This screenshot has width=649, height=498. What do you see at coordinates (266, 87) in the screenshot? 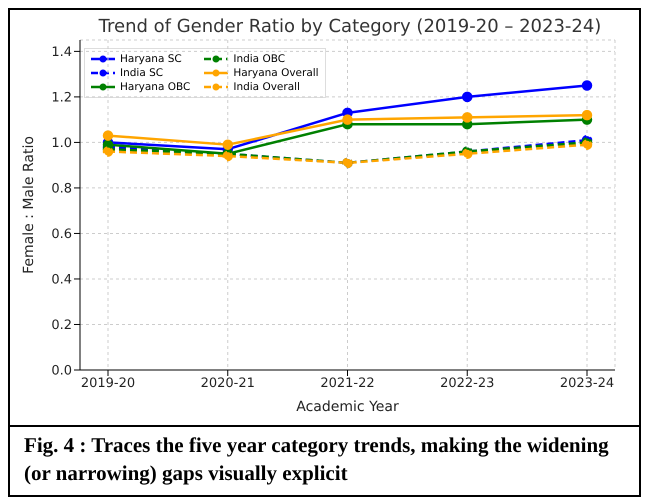
I see `legend-label: India Overall` at bounding box center [266, 87].